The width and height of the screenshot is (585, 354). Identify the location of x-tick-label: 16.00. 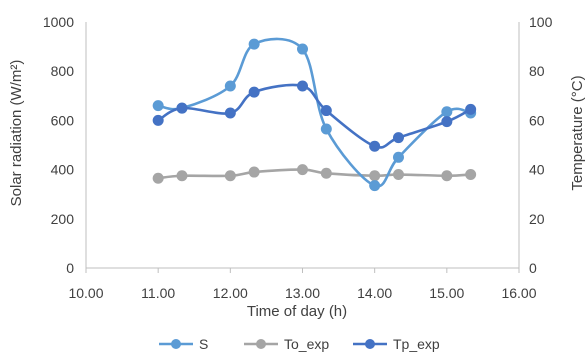
(518, 293).